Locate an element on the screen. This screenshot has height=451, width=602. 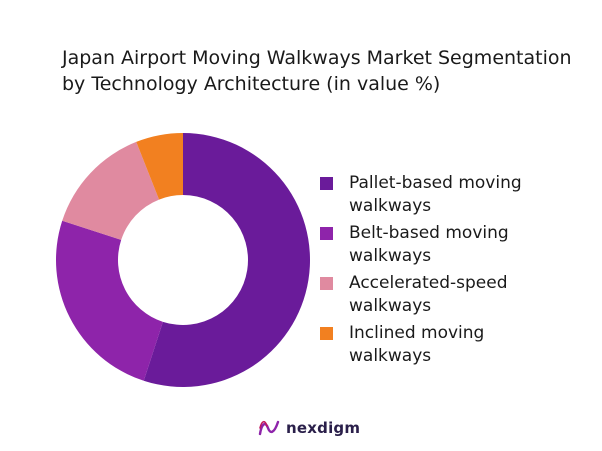
legend-swatch-pallet is located at coordinates (326, 183).